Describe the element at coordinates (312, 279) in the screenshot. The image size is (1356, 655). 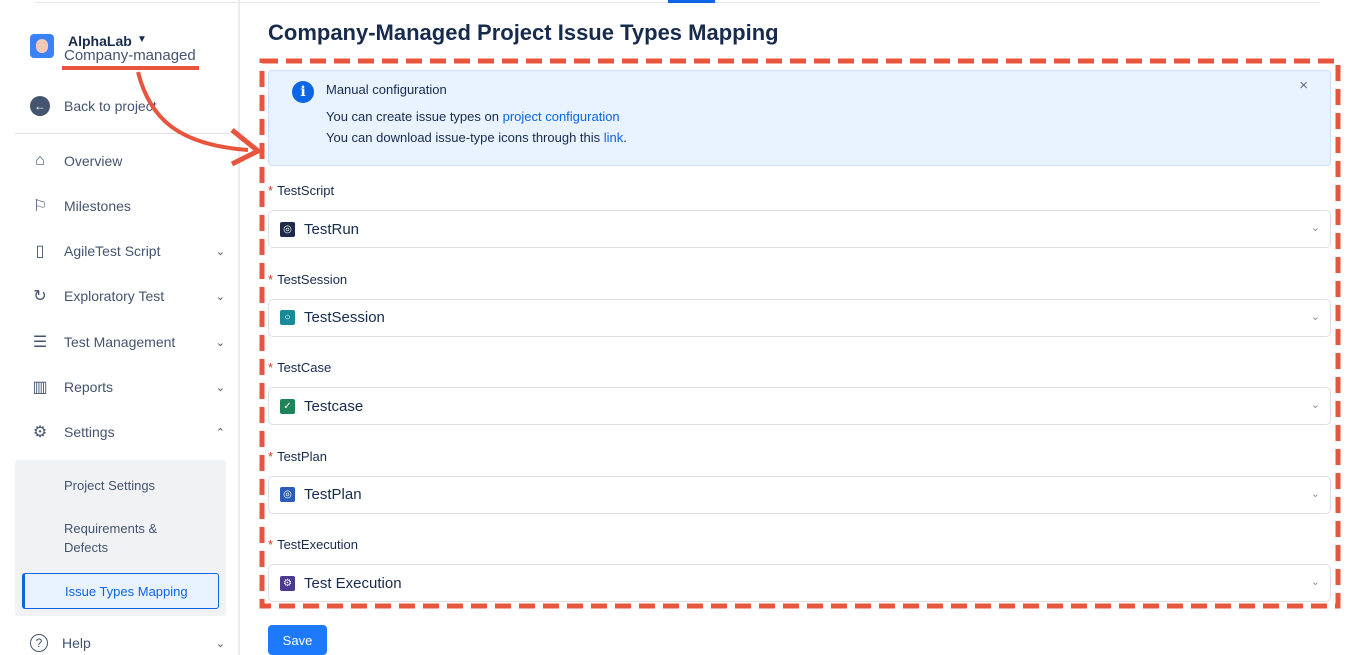
I see `label-text: TestSession` at that location.